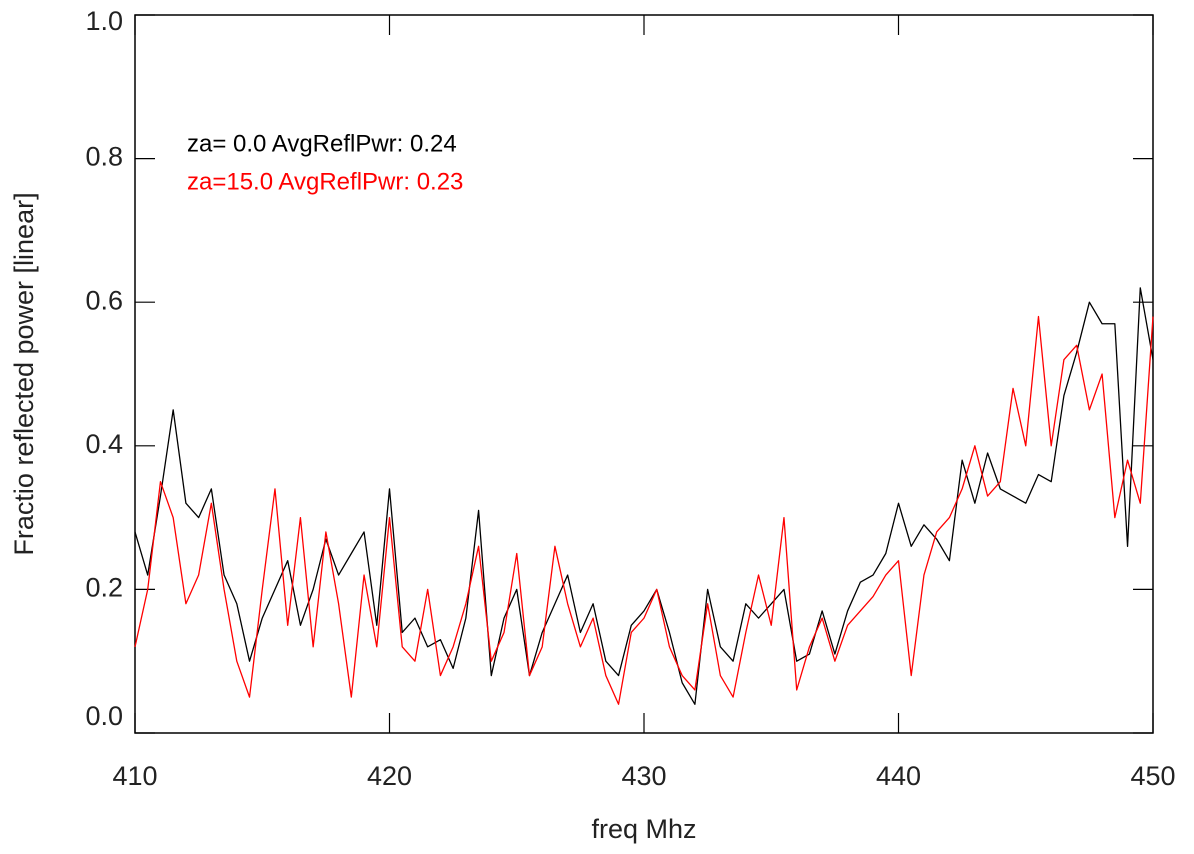 Image resolution: width=1194 pixels, height=854 pixels. I want to click on y-tick-label: 0.8, so click(104, 157).